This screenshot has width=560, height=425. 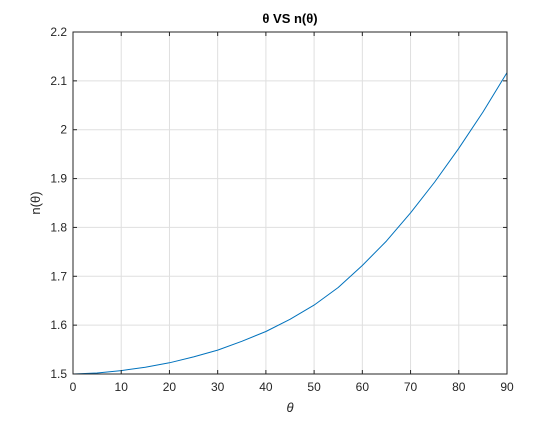 I want to click on y-axis-label: n(θ), so click(x=35, y=202).